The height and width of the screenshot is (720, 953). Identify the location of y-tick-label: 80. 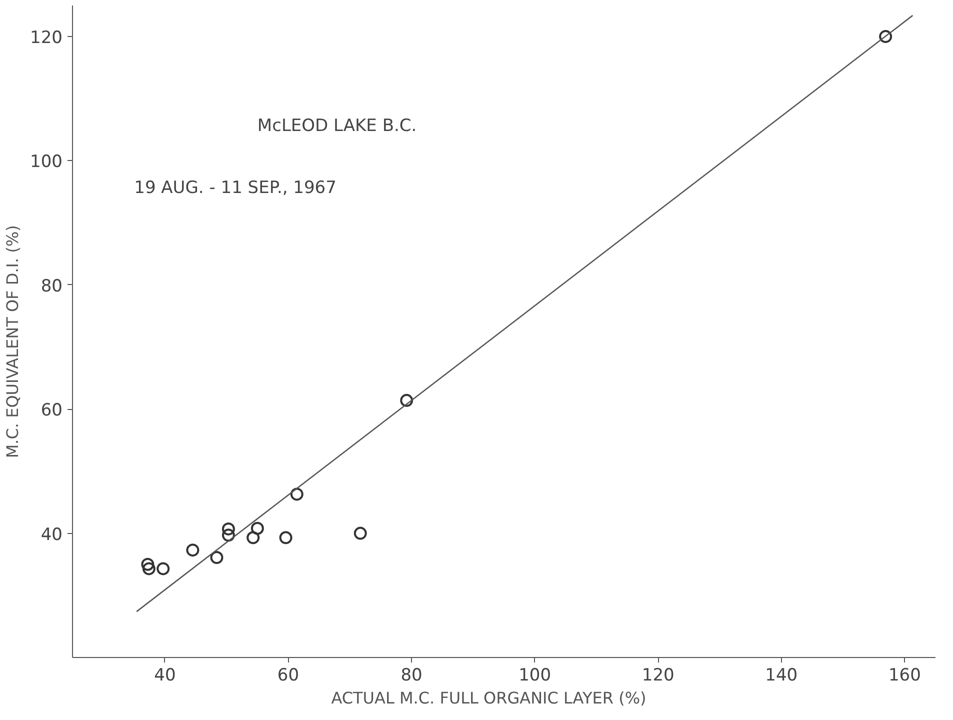
(51, 286).